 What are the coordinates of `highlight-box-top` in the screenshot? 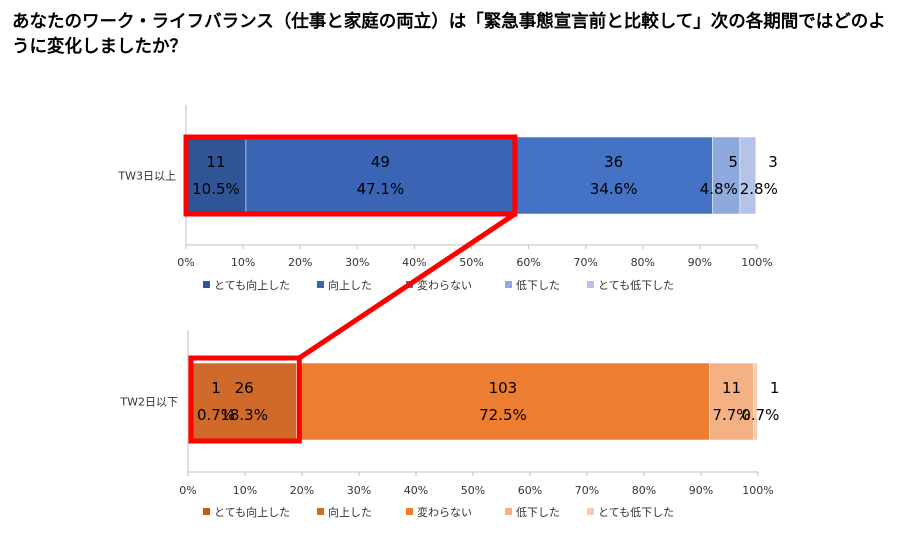 It's located at (350, 175).